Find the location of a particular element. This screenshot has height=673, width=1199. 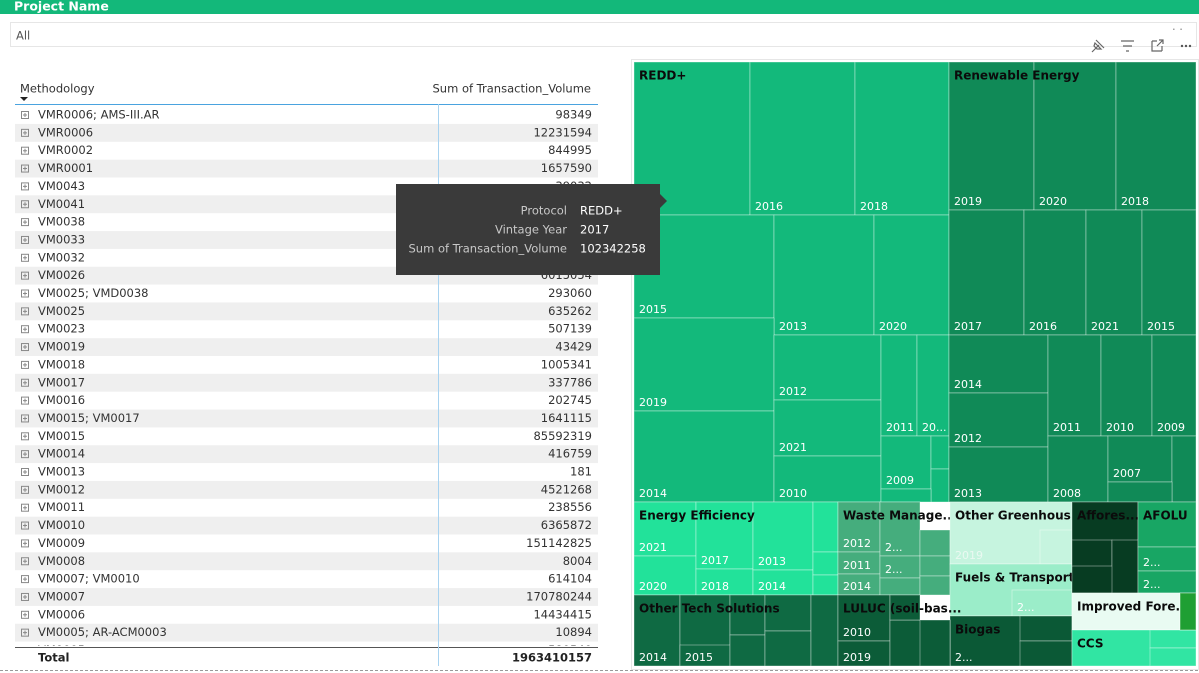

pin-icon is located at coordinates (1098, 46).